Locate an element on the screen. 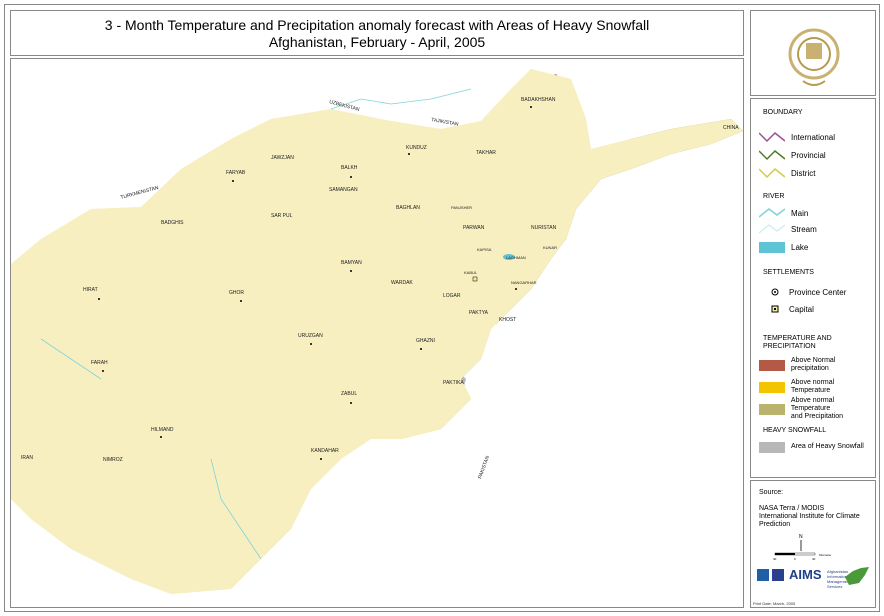  legend-item-provincial: Provincial is located at coordinates (792, 155).